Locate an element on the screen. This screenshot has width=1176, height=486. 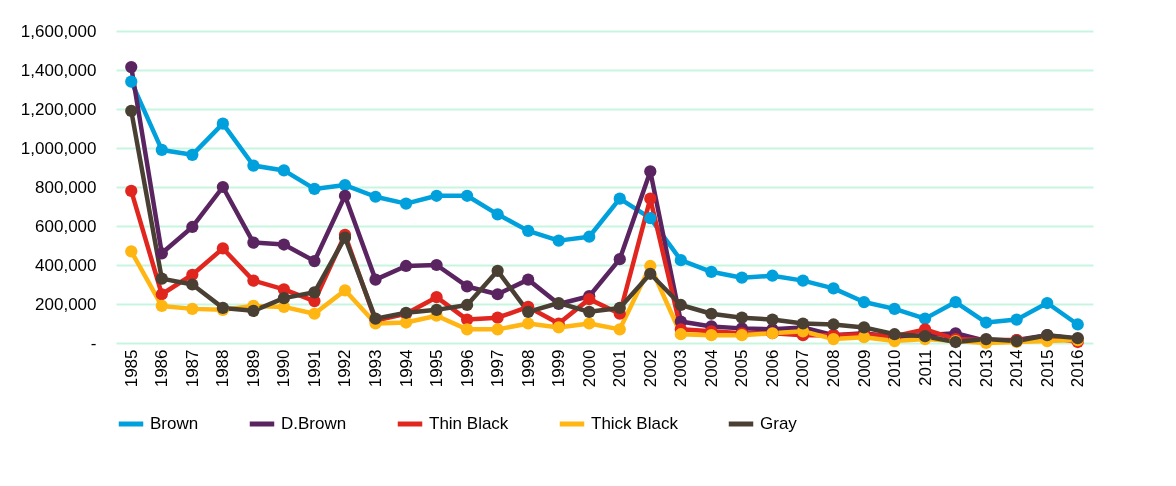
x-tick-label: 2010 is located at coordinates (895, 368).